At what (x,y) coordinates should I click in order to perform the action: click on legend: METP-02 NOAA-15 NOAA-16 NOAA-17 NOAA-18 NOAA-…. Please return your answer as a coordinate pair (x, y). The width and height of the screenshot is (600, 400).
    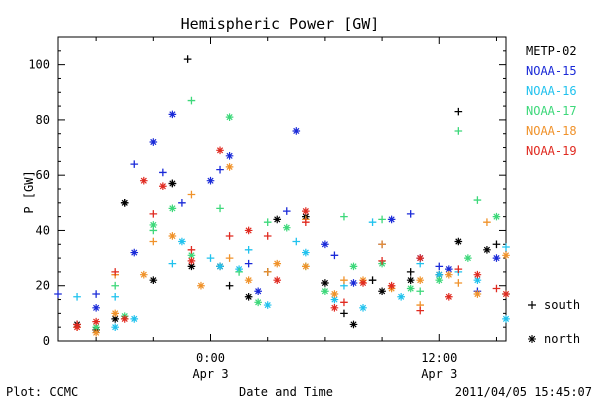
    Looking at the image, I should click on (551, 101).